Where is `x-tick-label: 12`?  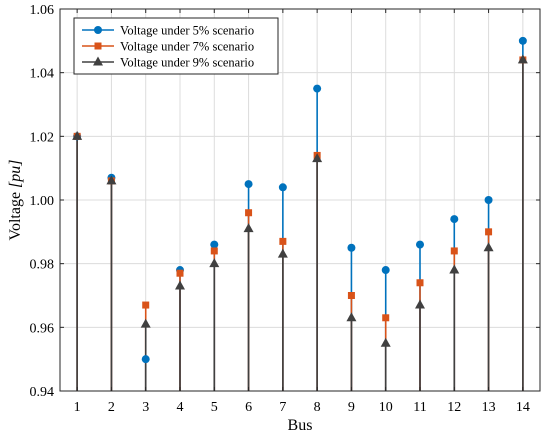
x-tick-label: 12 is located at coordinates (454, 407).